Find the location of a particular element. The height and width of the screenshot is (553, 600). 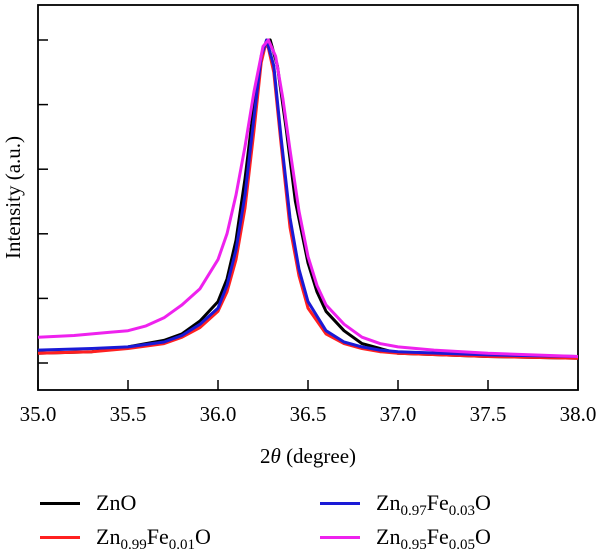

legend-item-4: Zn0.95Fe0.05O is located at coordinates (405, 538).